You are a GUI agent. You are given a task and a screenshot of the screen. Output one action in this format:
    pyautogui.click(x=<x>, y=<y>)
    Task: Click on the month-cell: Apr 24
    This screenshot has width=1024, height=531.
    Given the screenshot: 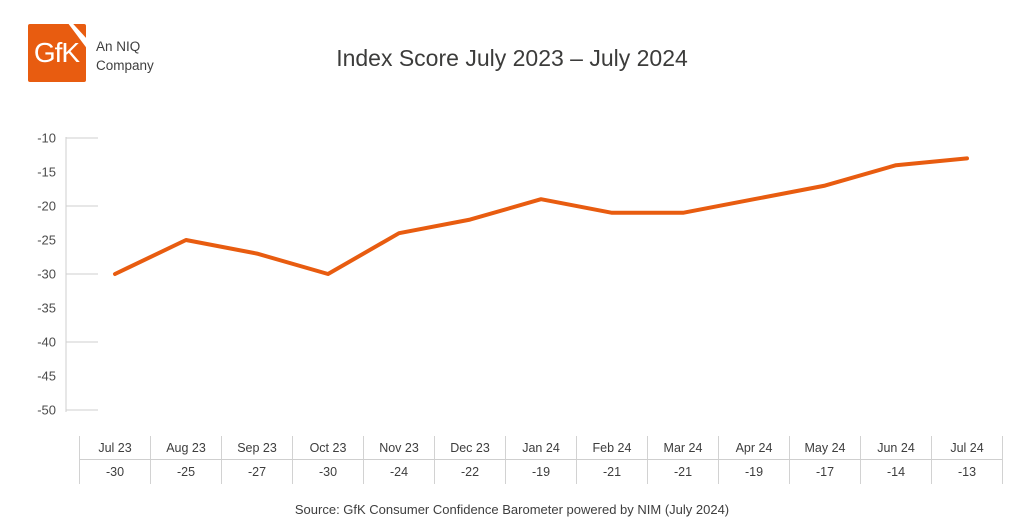 What is the action you would take?
    pyautogui.click(x=754, y=447)
    